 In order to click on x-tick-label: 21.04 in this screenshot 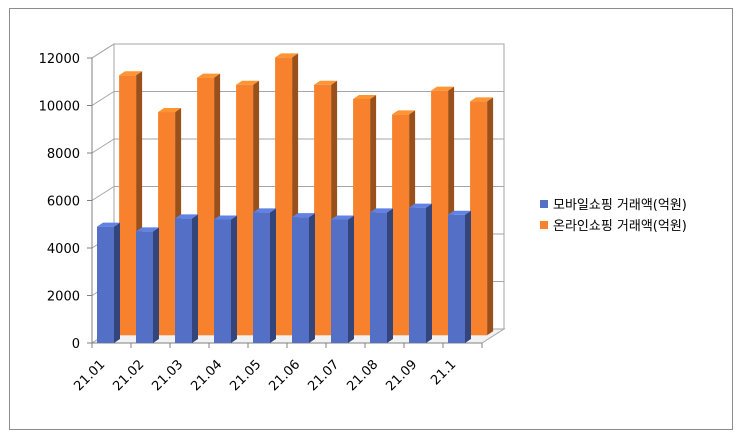, I will do `click(206, 375)`.